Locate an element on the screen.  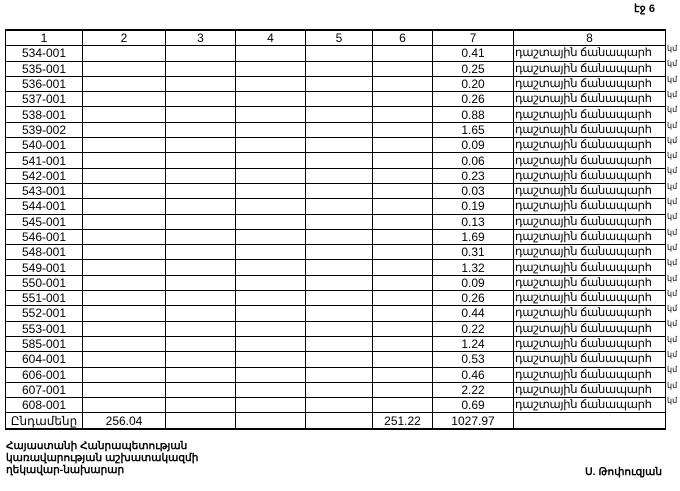
total-col6: 251.22 is located at coordinates (402, 421).